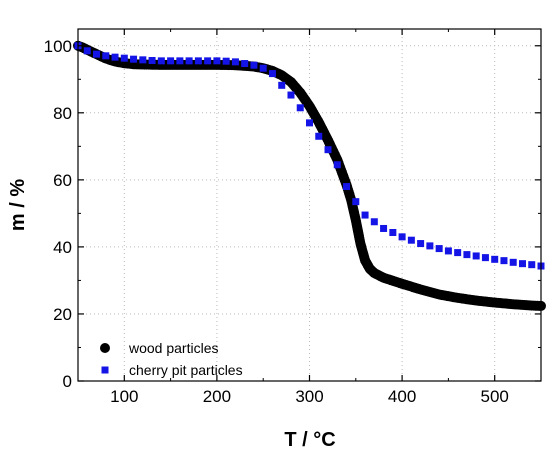 The image size is (550, 460). What do you see at coordinates (62, 247) in the screenshot?
I see `y-tick-label: 40` at bounding box center [62, 247].